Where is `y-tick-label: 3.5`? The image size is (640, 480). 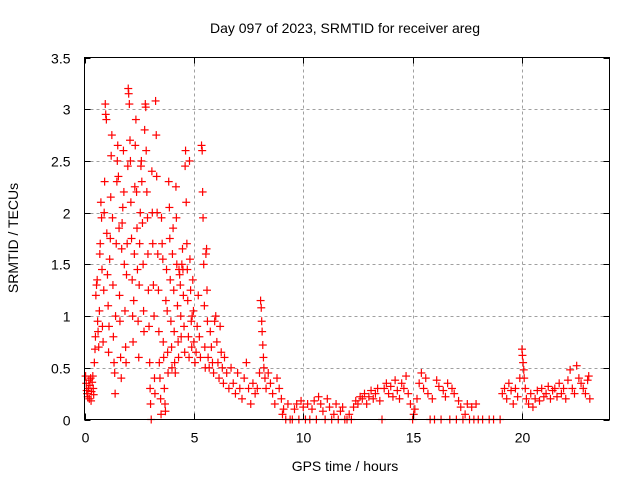 y-tick-label: 3.5 is located at coordinates (61, 59).